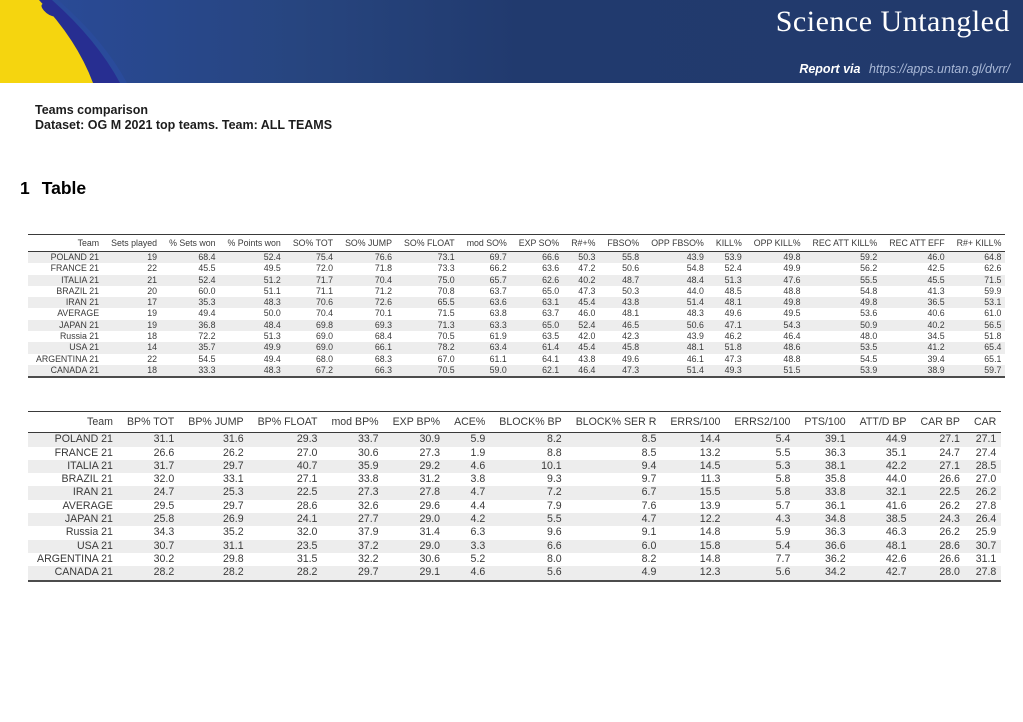 The height and width of the screenshot is (722, 1023). I want to click on value-cell: 29.0, so click(430, 545).